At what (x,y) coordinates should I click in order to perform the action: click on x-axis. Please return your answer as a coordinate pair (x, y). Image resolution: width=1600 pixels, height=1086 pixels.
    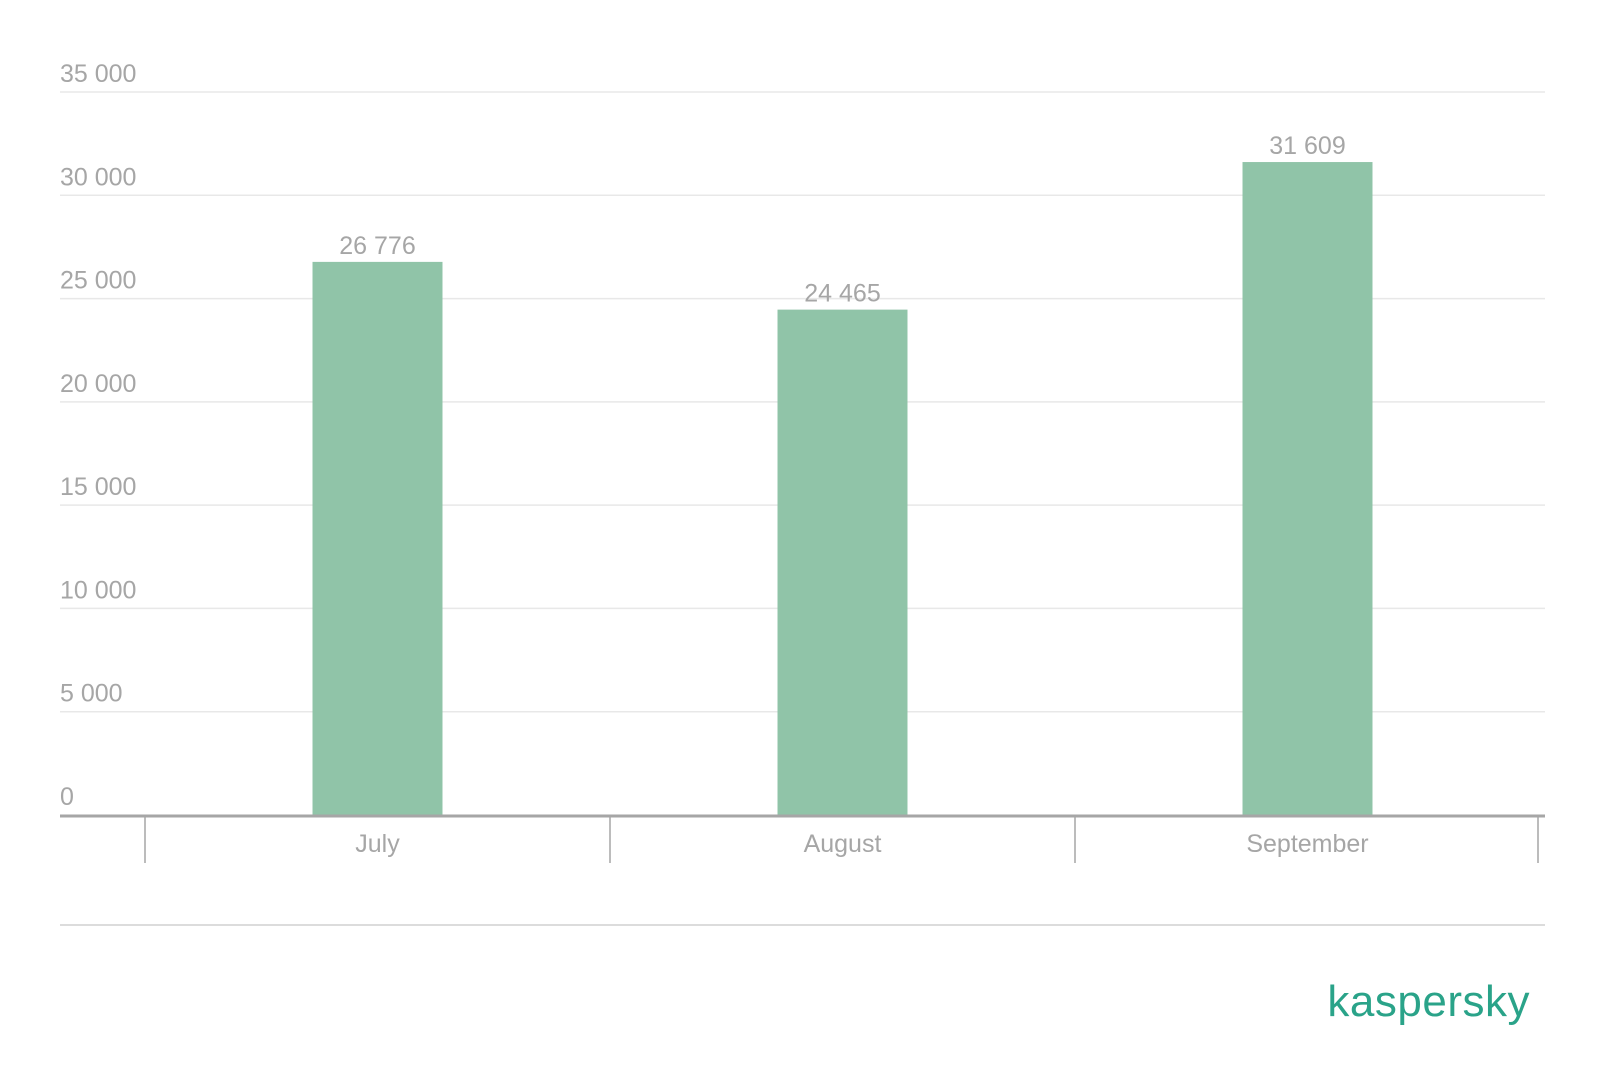
    Looking at the image, I should click on (802, 838).